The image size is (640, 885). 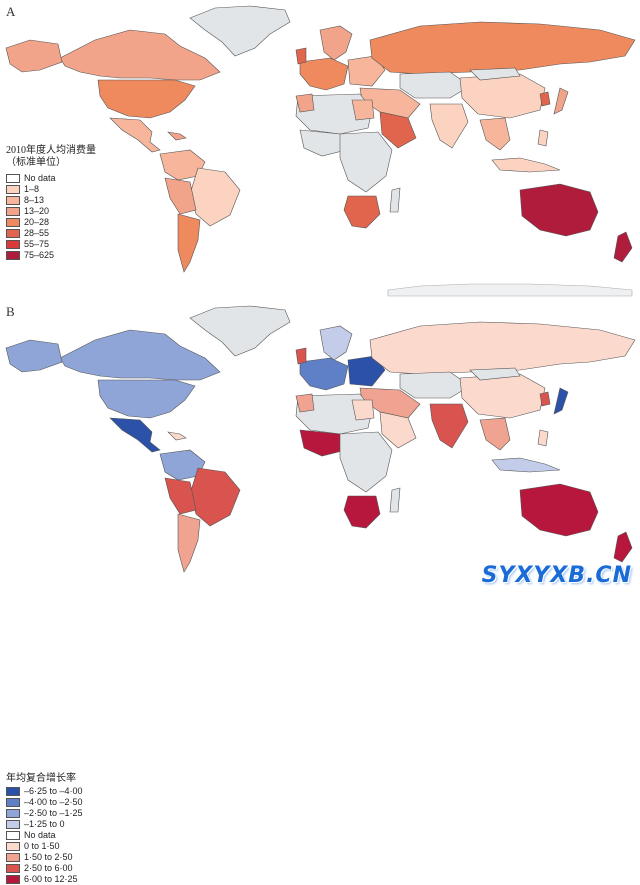 I want to click on b-legend-item: –2·50 to –1·25, so click(x=44, y=813).